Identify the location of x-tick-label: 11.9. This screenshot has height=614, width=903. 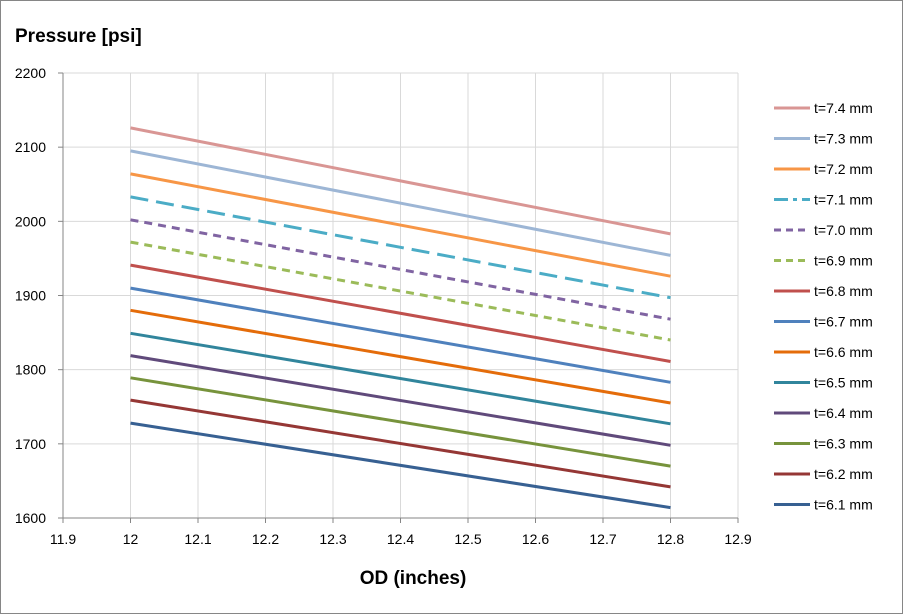
(63, 539).